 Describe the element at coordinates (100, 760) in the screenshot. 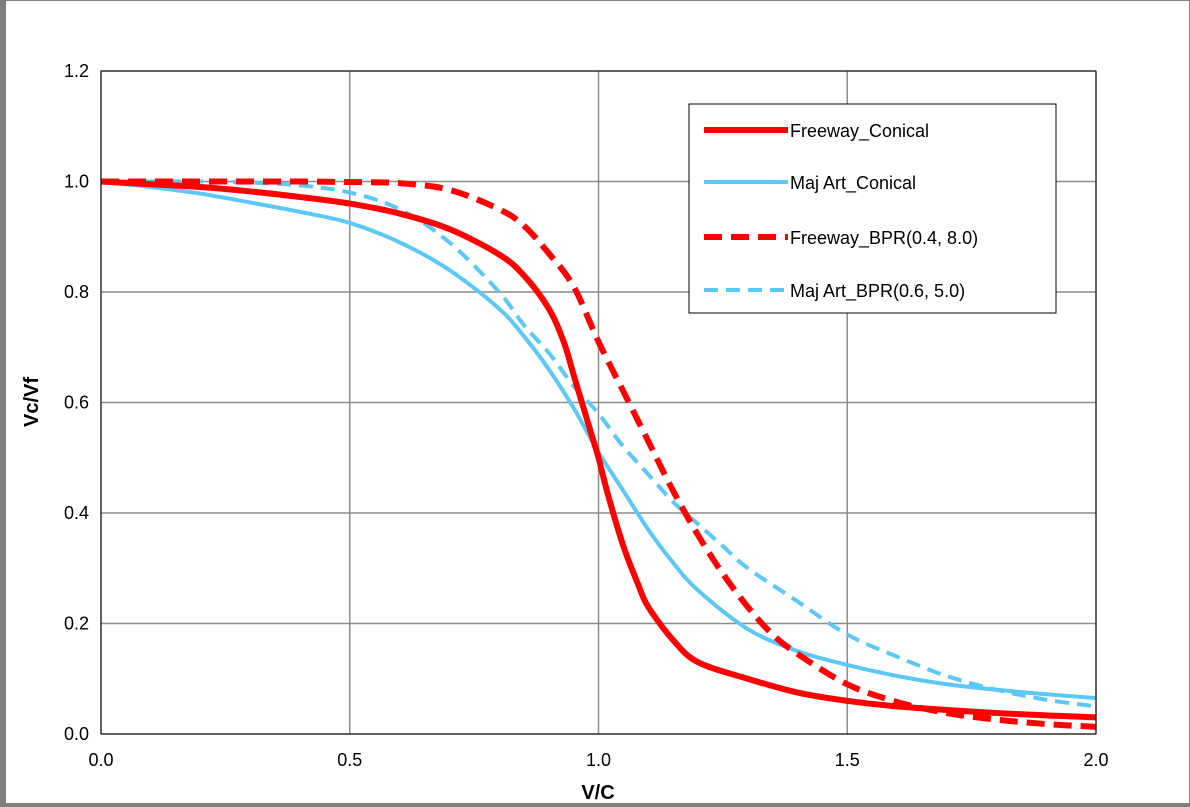

I see `x-tick-label: 0.0` at that location.